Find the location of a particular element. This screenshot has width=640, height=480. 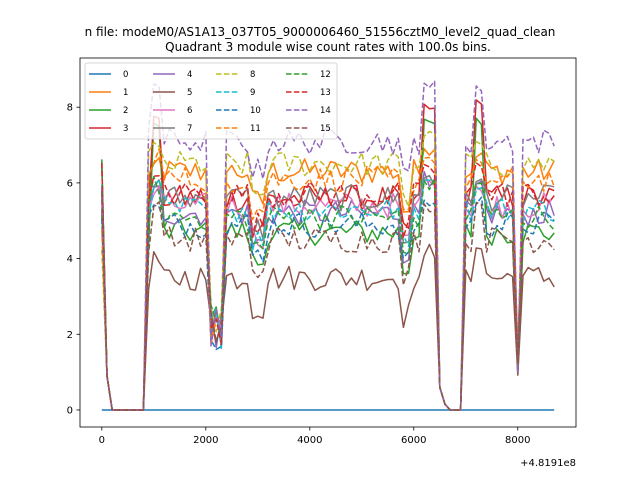

legend-label-1: 1 is located at coordinates (125, 93).